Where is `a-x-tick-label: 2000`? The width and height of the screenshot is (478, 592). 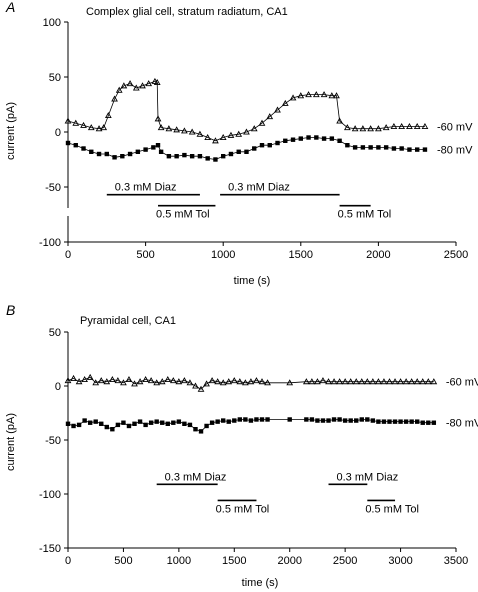 a-x-tick-label: 2000 is located at coordinates (378, 255).